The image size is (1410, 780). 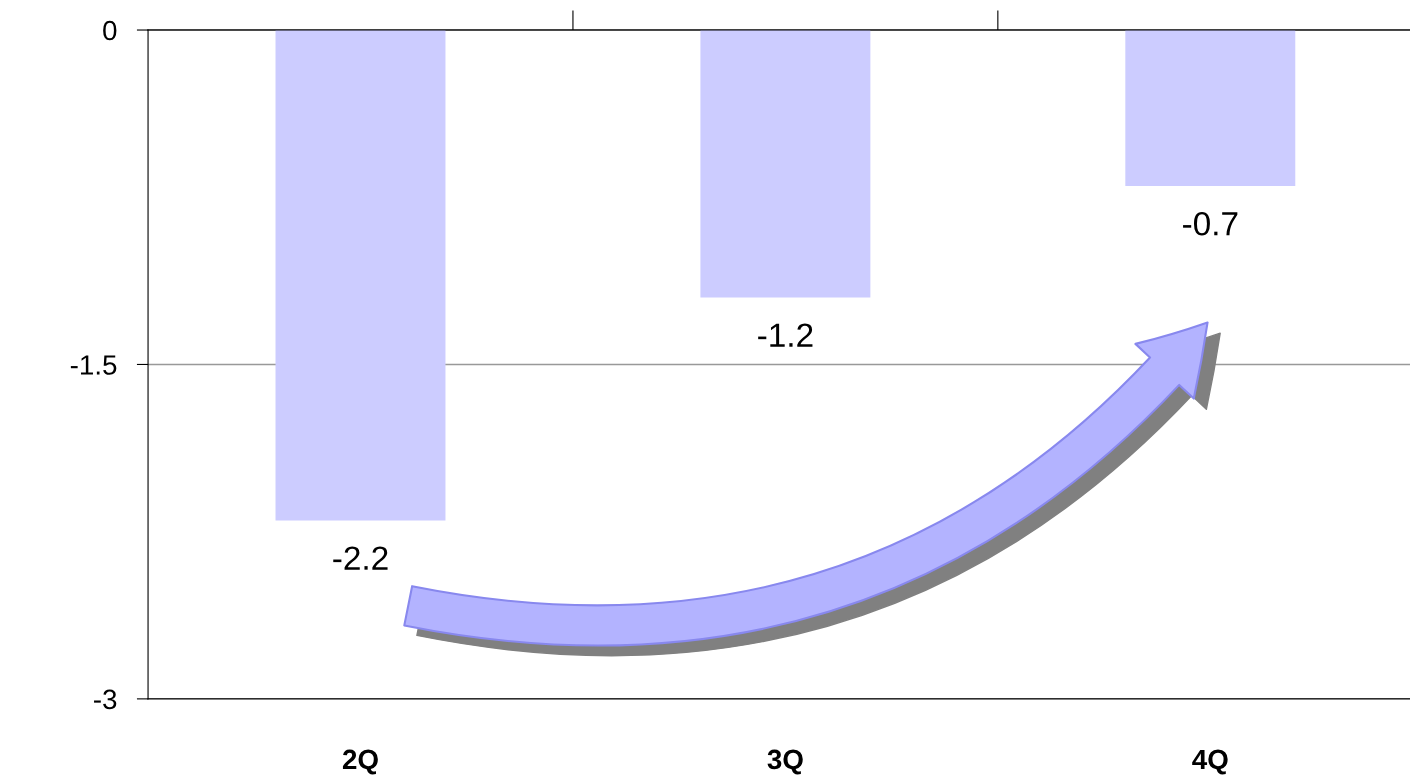 I want to click on x-tick-label: 3Q, so click(x=785, y=762).